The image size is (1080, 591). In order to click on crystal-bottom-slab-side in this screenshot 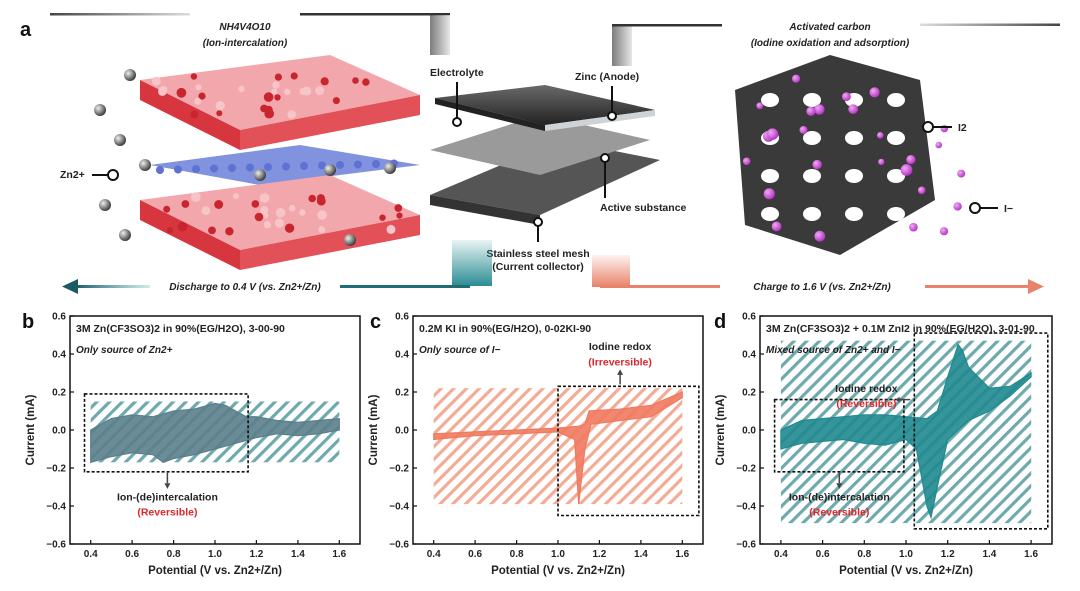, I will do `click(190, 235)`.